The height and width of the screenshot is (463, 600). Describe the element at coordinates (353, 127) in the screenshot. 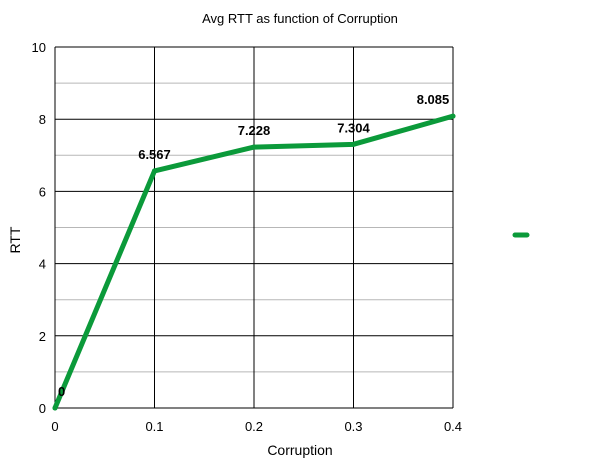

I see `data-label: 7.304` at that location.